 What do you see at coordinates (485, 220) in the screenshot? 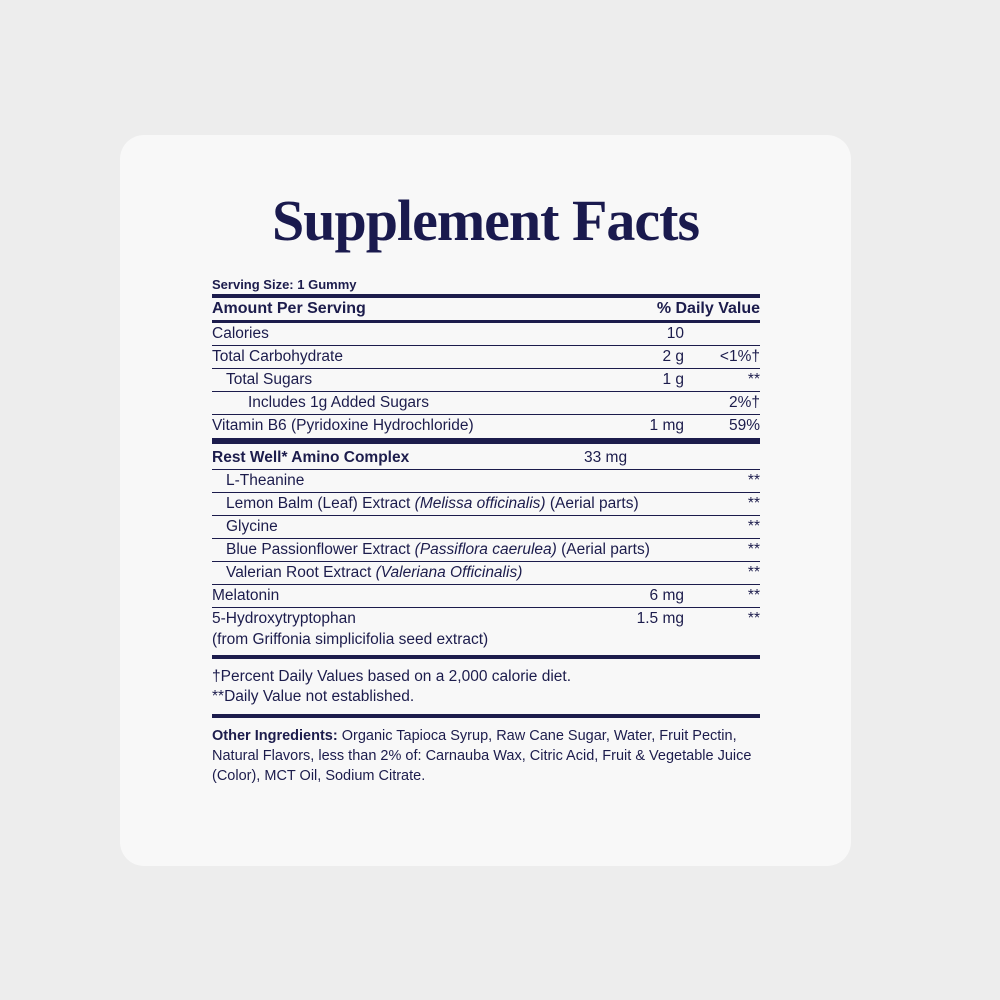
I see `page-title: Supplement Facts` at bounding box center [485, 220].